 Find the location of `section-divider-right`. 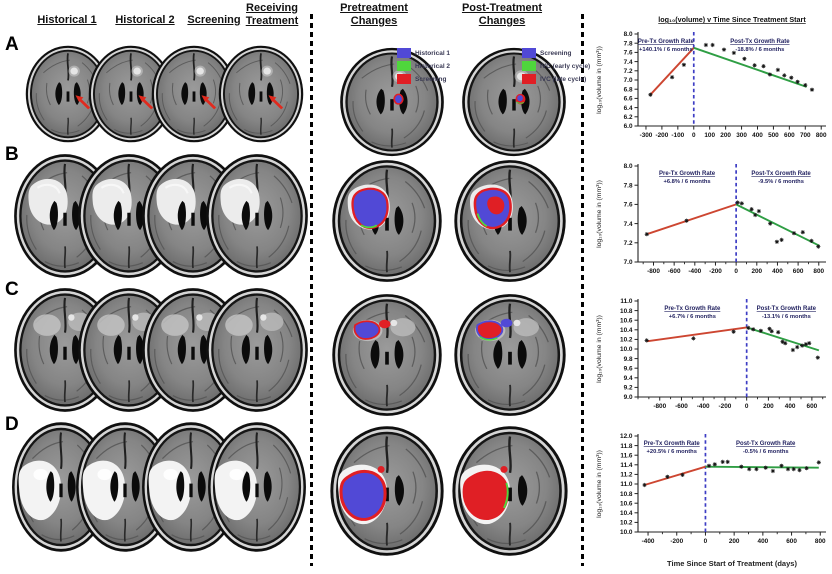

section-divider-right is located at coordinates (582, 290).